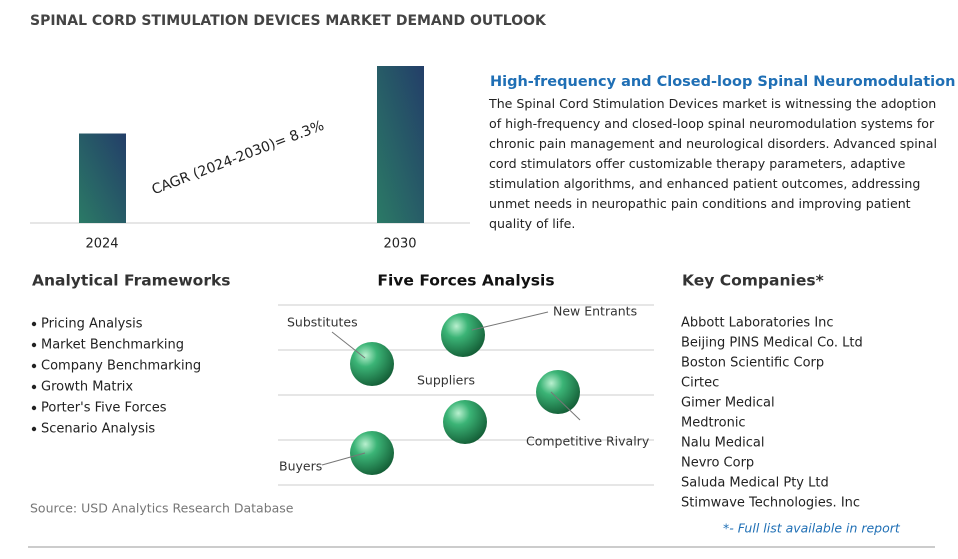 The height and width of the screenshot is (559, 958). Describe the element at coordinates (753, 281) in the screenshot. I see `companies-heading: Key Companies*` at that location.